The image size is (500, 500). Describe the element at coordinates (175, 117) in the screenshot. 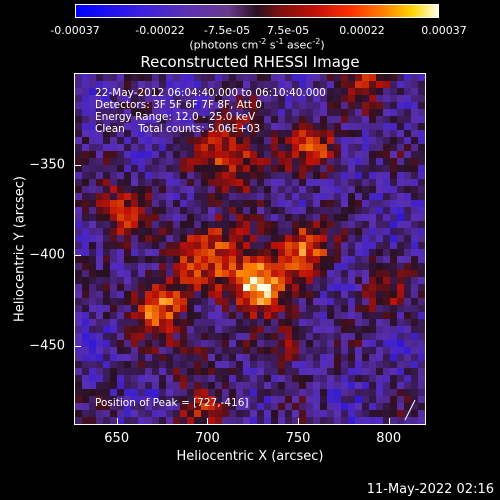

I see `energy-range-label: Energy Range: 12.0 - 25.0 keV` at that location.